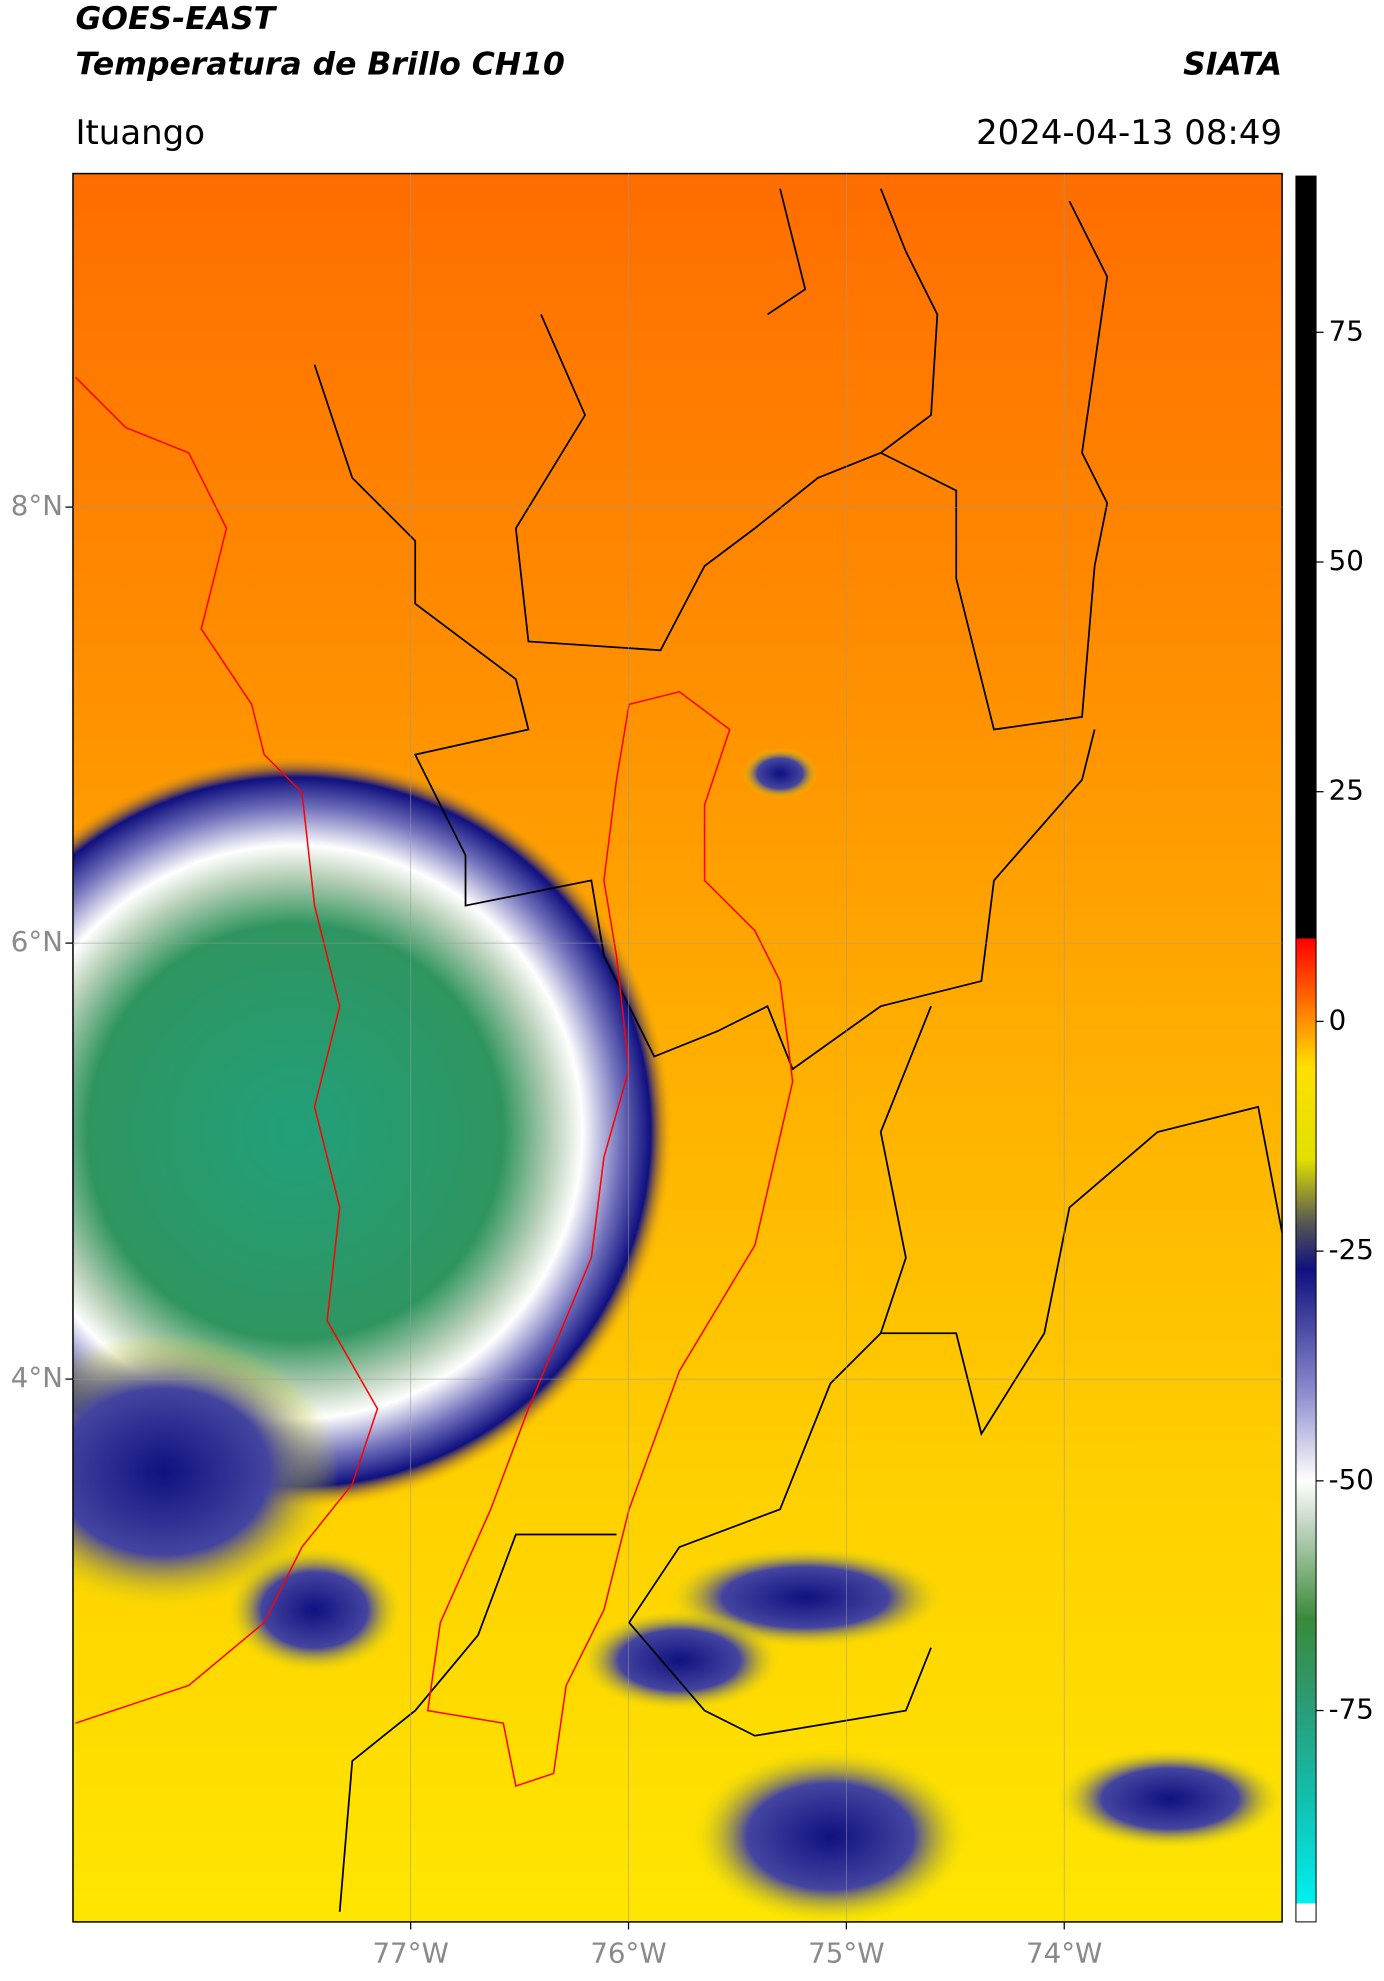 This screenshot has height=1981, width=1384. What do you see at coordinates (1232, 64) in the screenshot?
I see `source: SIATA` at bounding box center [1232, 64].